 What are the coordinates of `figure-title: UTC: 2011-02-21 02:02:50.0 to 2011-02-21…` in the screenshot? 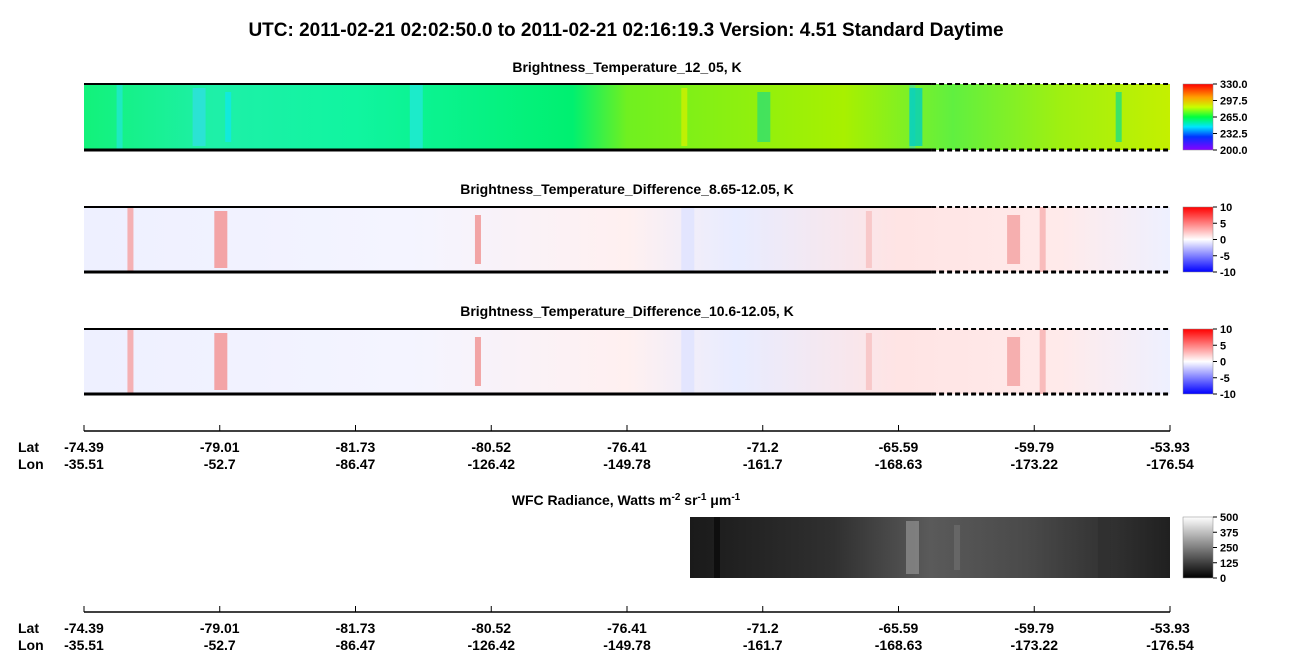 It's located at (625, 30).